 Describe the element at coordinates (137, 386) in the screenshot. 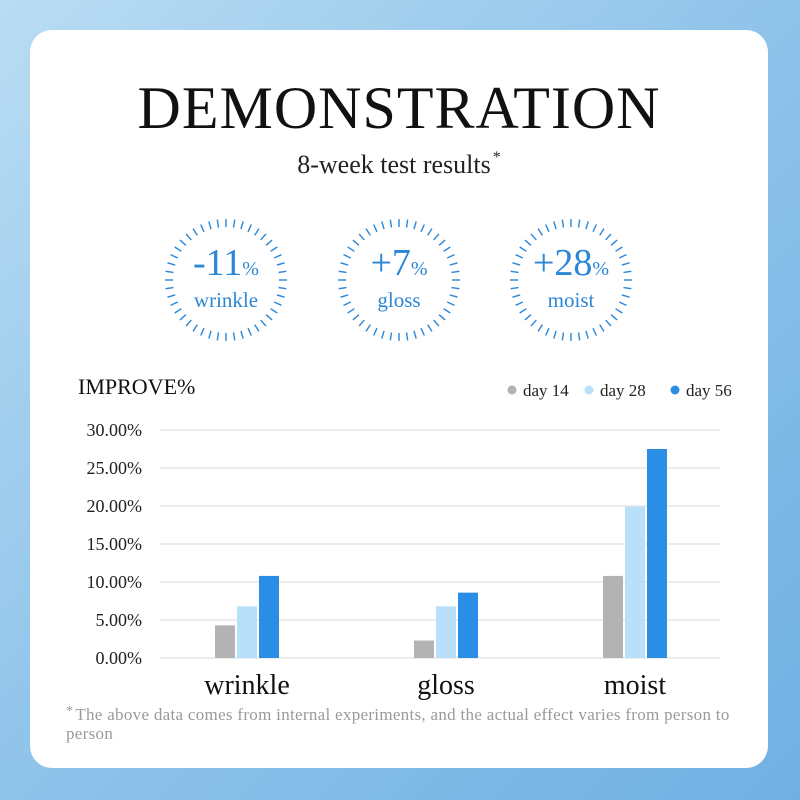

I see `chart-title: IMPROVE%` at that location.